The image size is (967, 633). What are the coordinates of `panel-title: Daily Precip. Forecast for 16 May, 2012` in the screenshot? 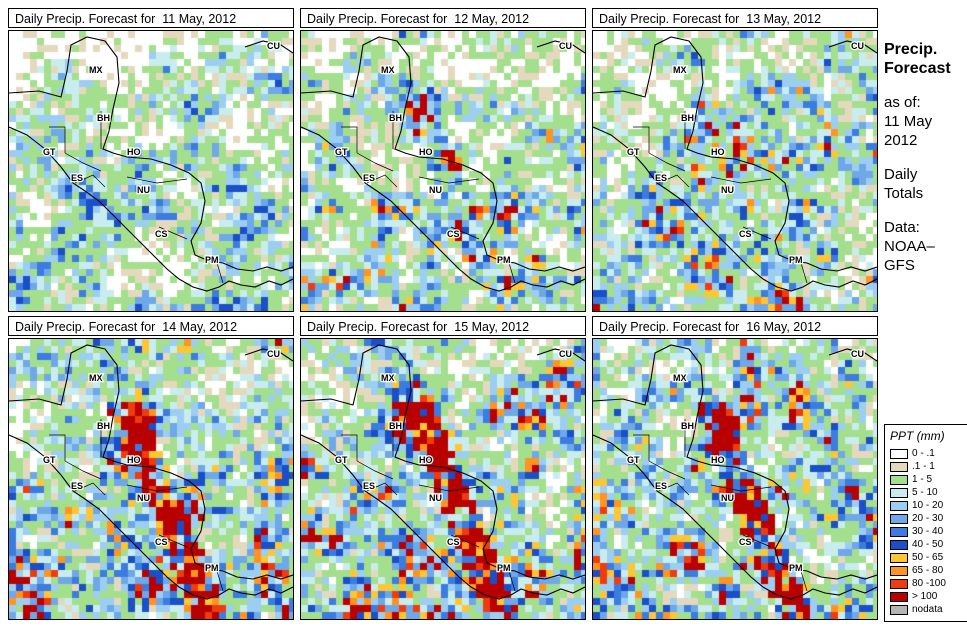 It's located at (735, 326).